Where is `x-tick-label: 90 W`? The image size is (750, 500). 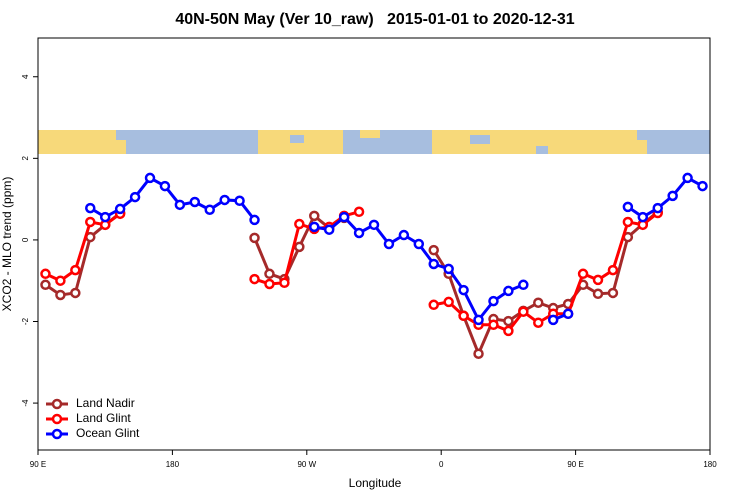 x-tick-label: 90 W is located at coordinates (306, 464).